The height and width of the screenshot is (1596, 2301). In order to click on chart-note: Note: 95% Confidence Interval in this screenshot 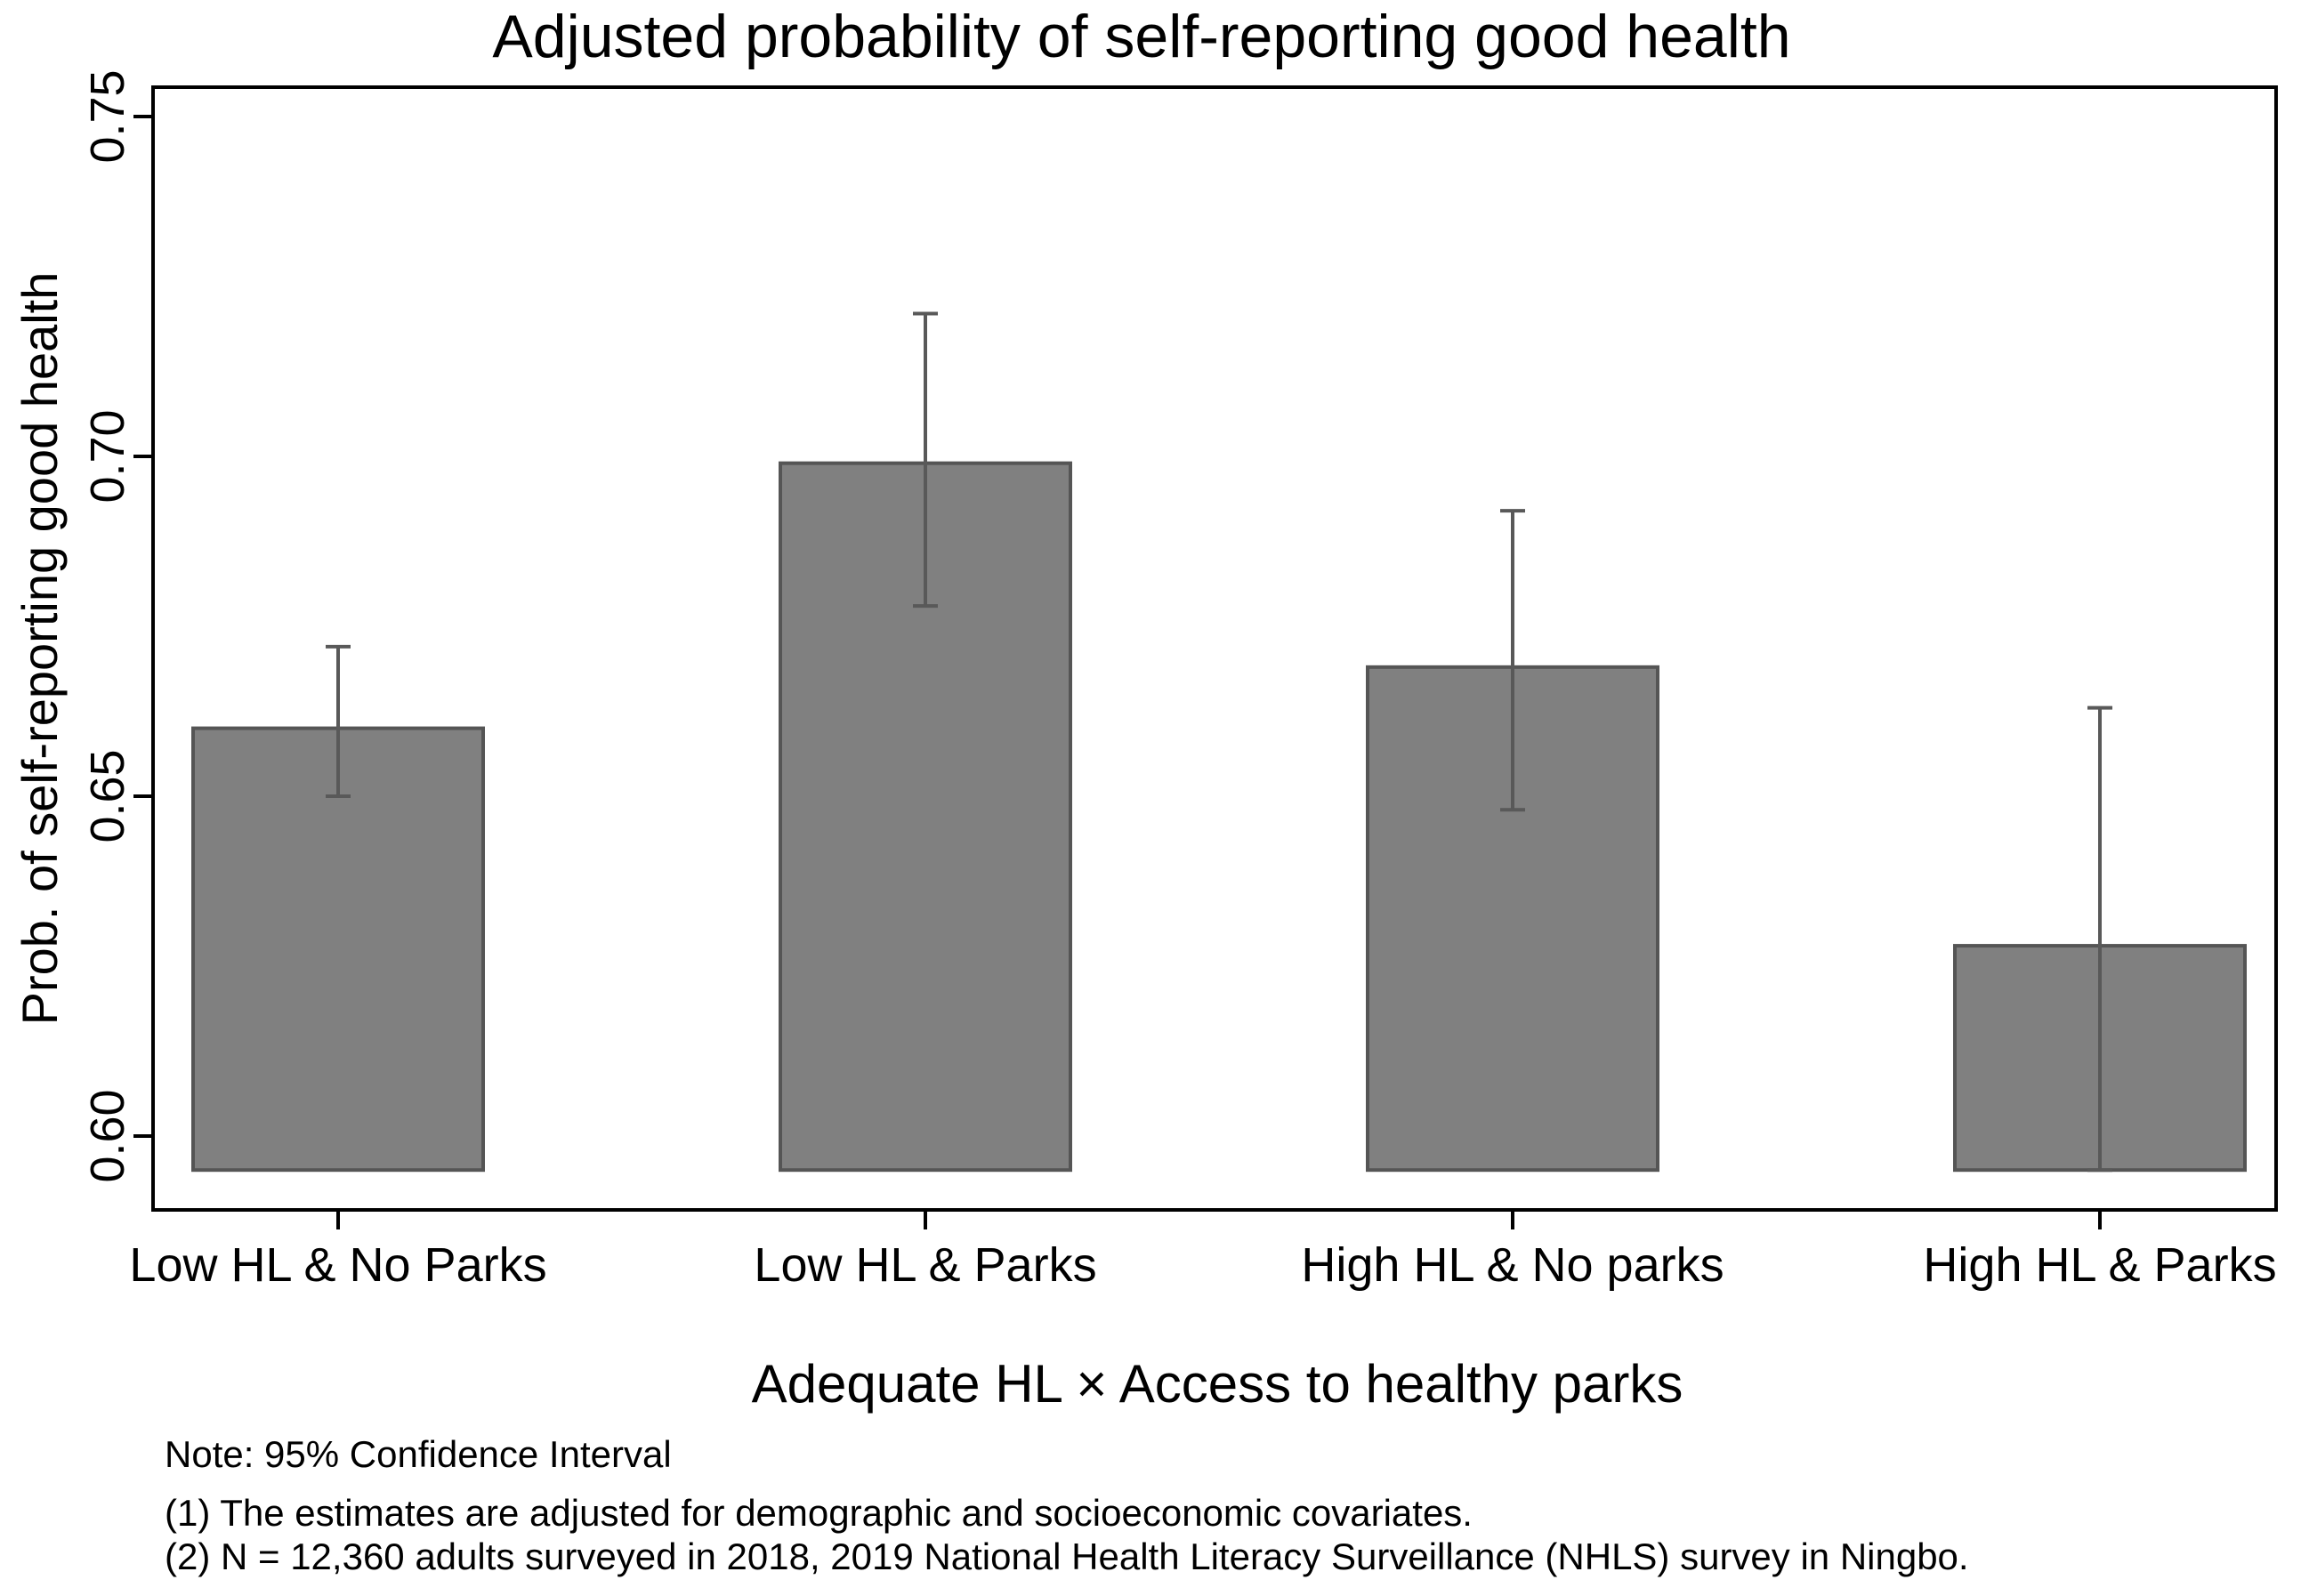, I will do `click(418, 1454)`.